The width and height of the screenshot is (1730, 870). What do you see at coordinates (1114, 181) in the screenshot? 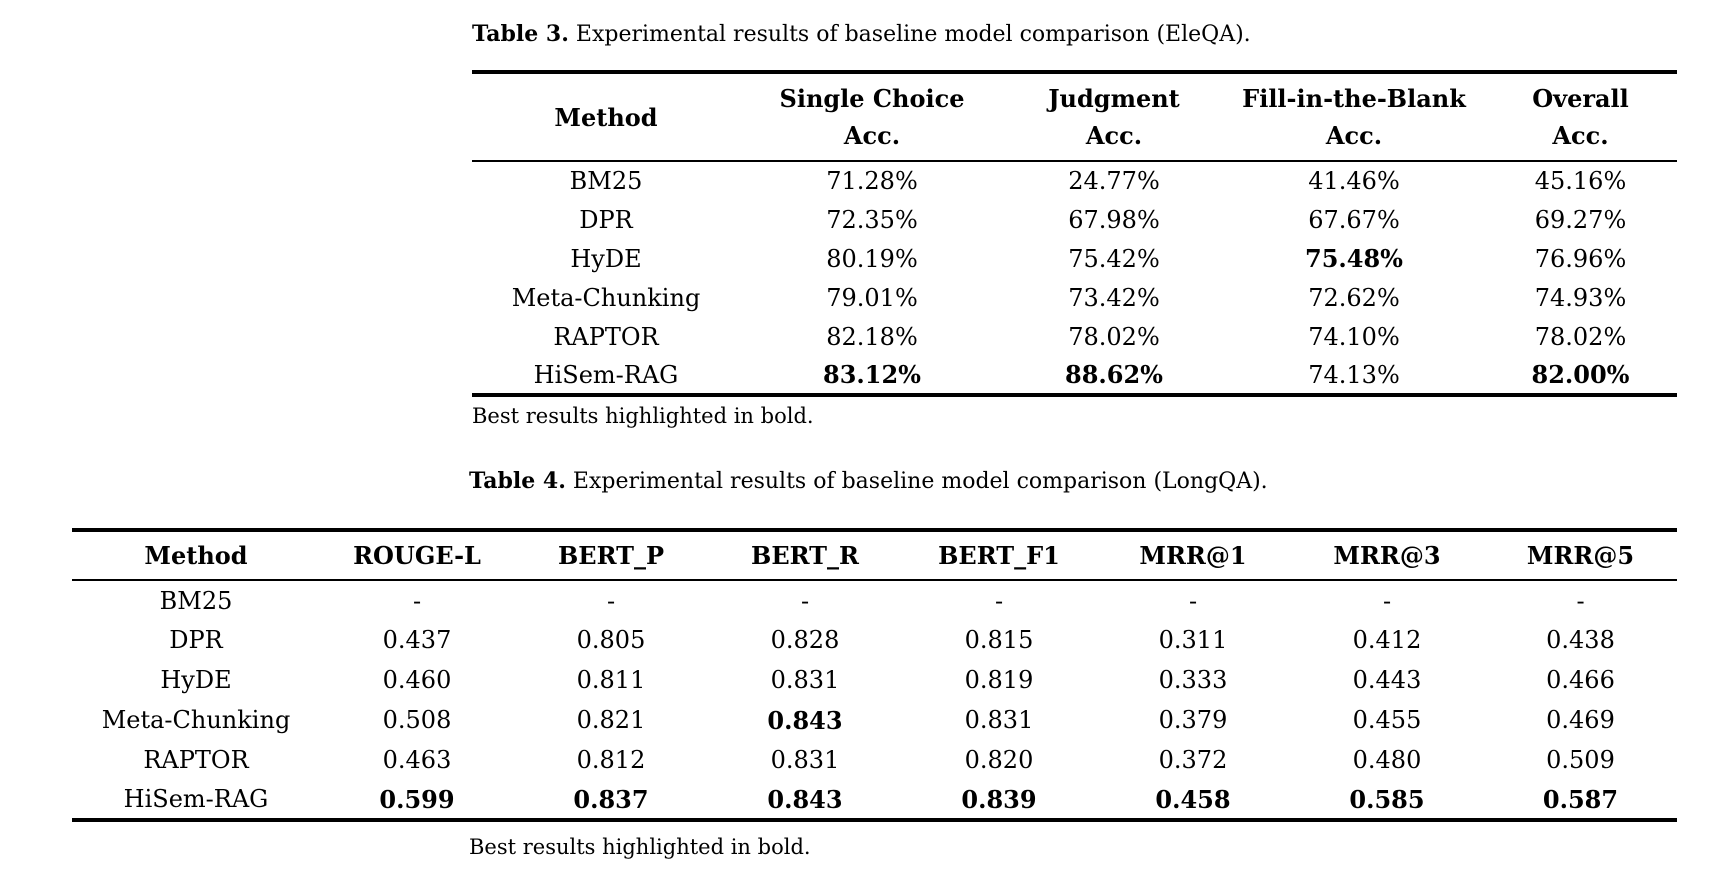
I see `value-cell: 24.77%` at bounding box center [1114, 181].